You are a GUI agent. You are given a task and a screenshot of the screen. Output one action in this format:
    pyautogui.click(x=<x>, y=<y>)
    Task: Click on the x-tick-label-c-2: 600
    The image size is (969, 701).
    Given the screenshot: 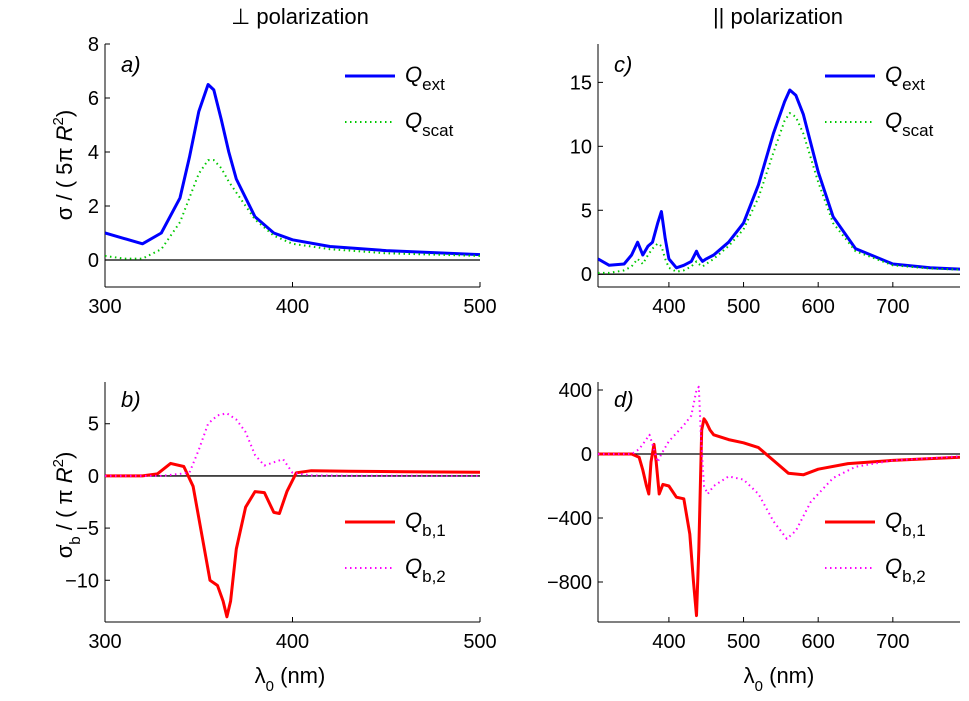 What is the action you would take?
    pyautogui.click(x=817, y=307)
    